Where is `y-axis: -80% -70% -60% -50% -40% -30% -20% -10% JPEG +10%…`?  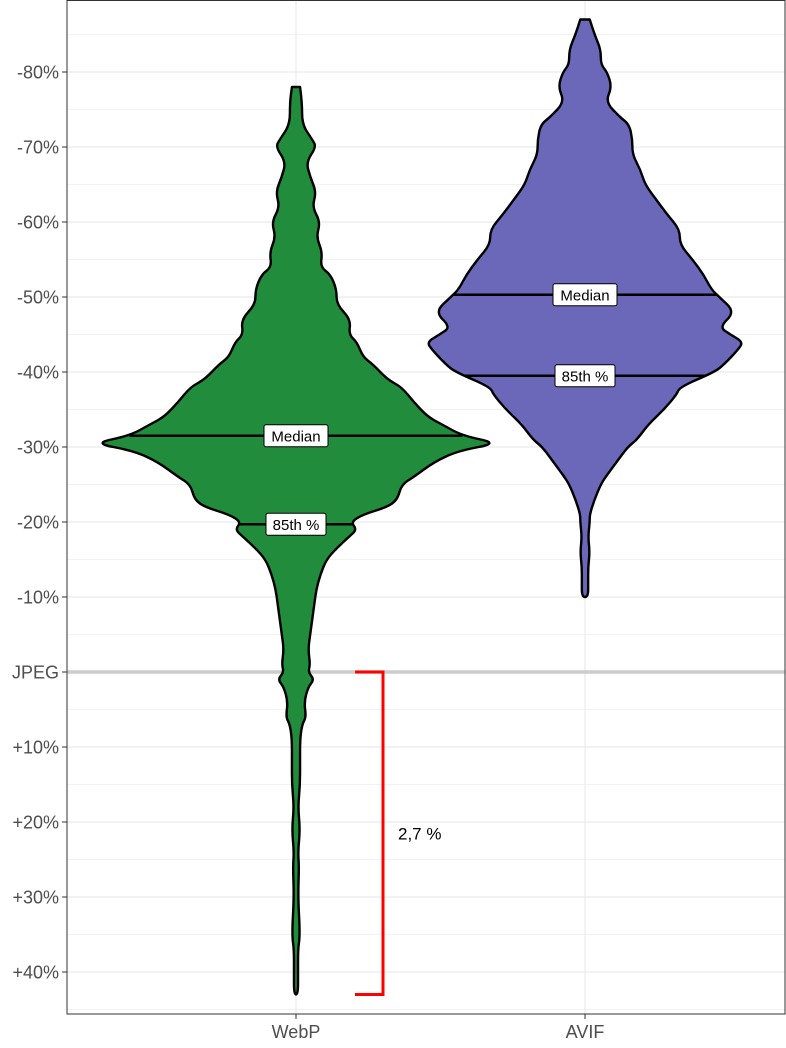
y-axis: -80% -70% -60% -50% -40% -30% -20% -10% JPEG +10%… is located at coordinates (39, 523).